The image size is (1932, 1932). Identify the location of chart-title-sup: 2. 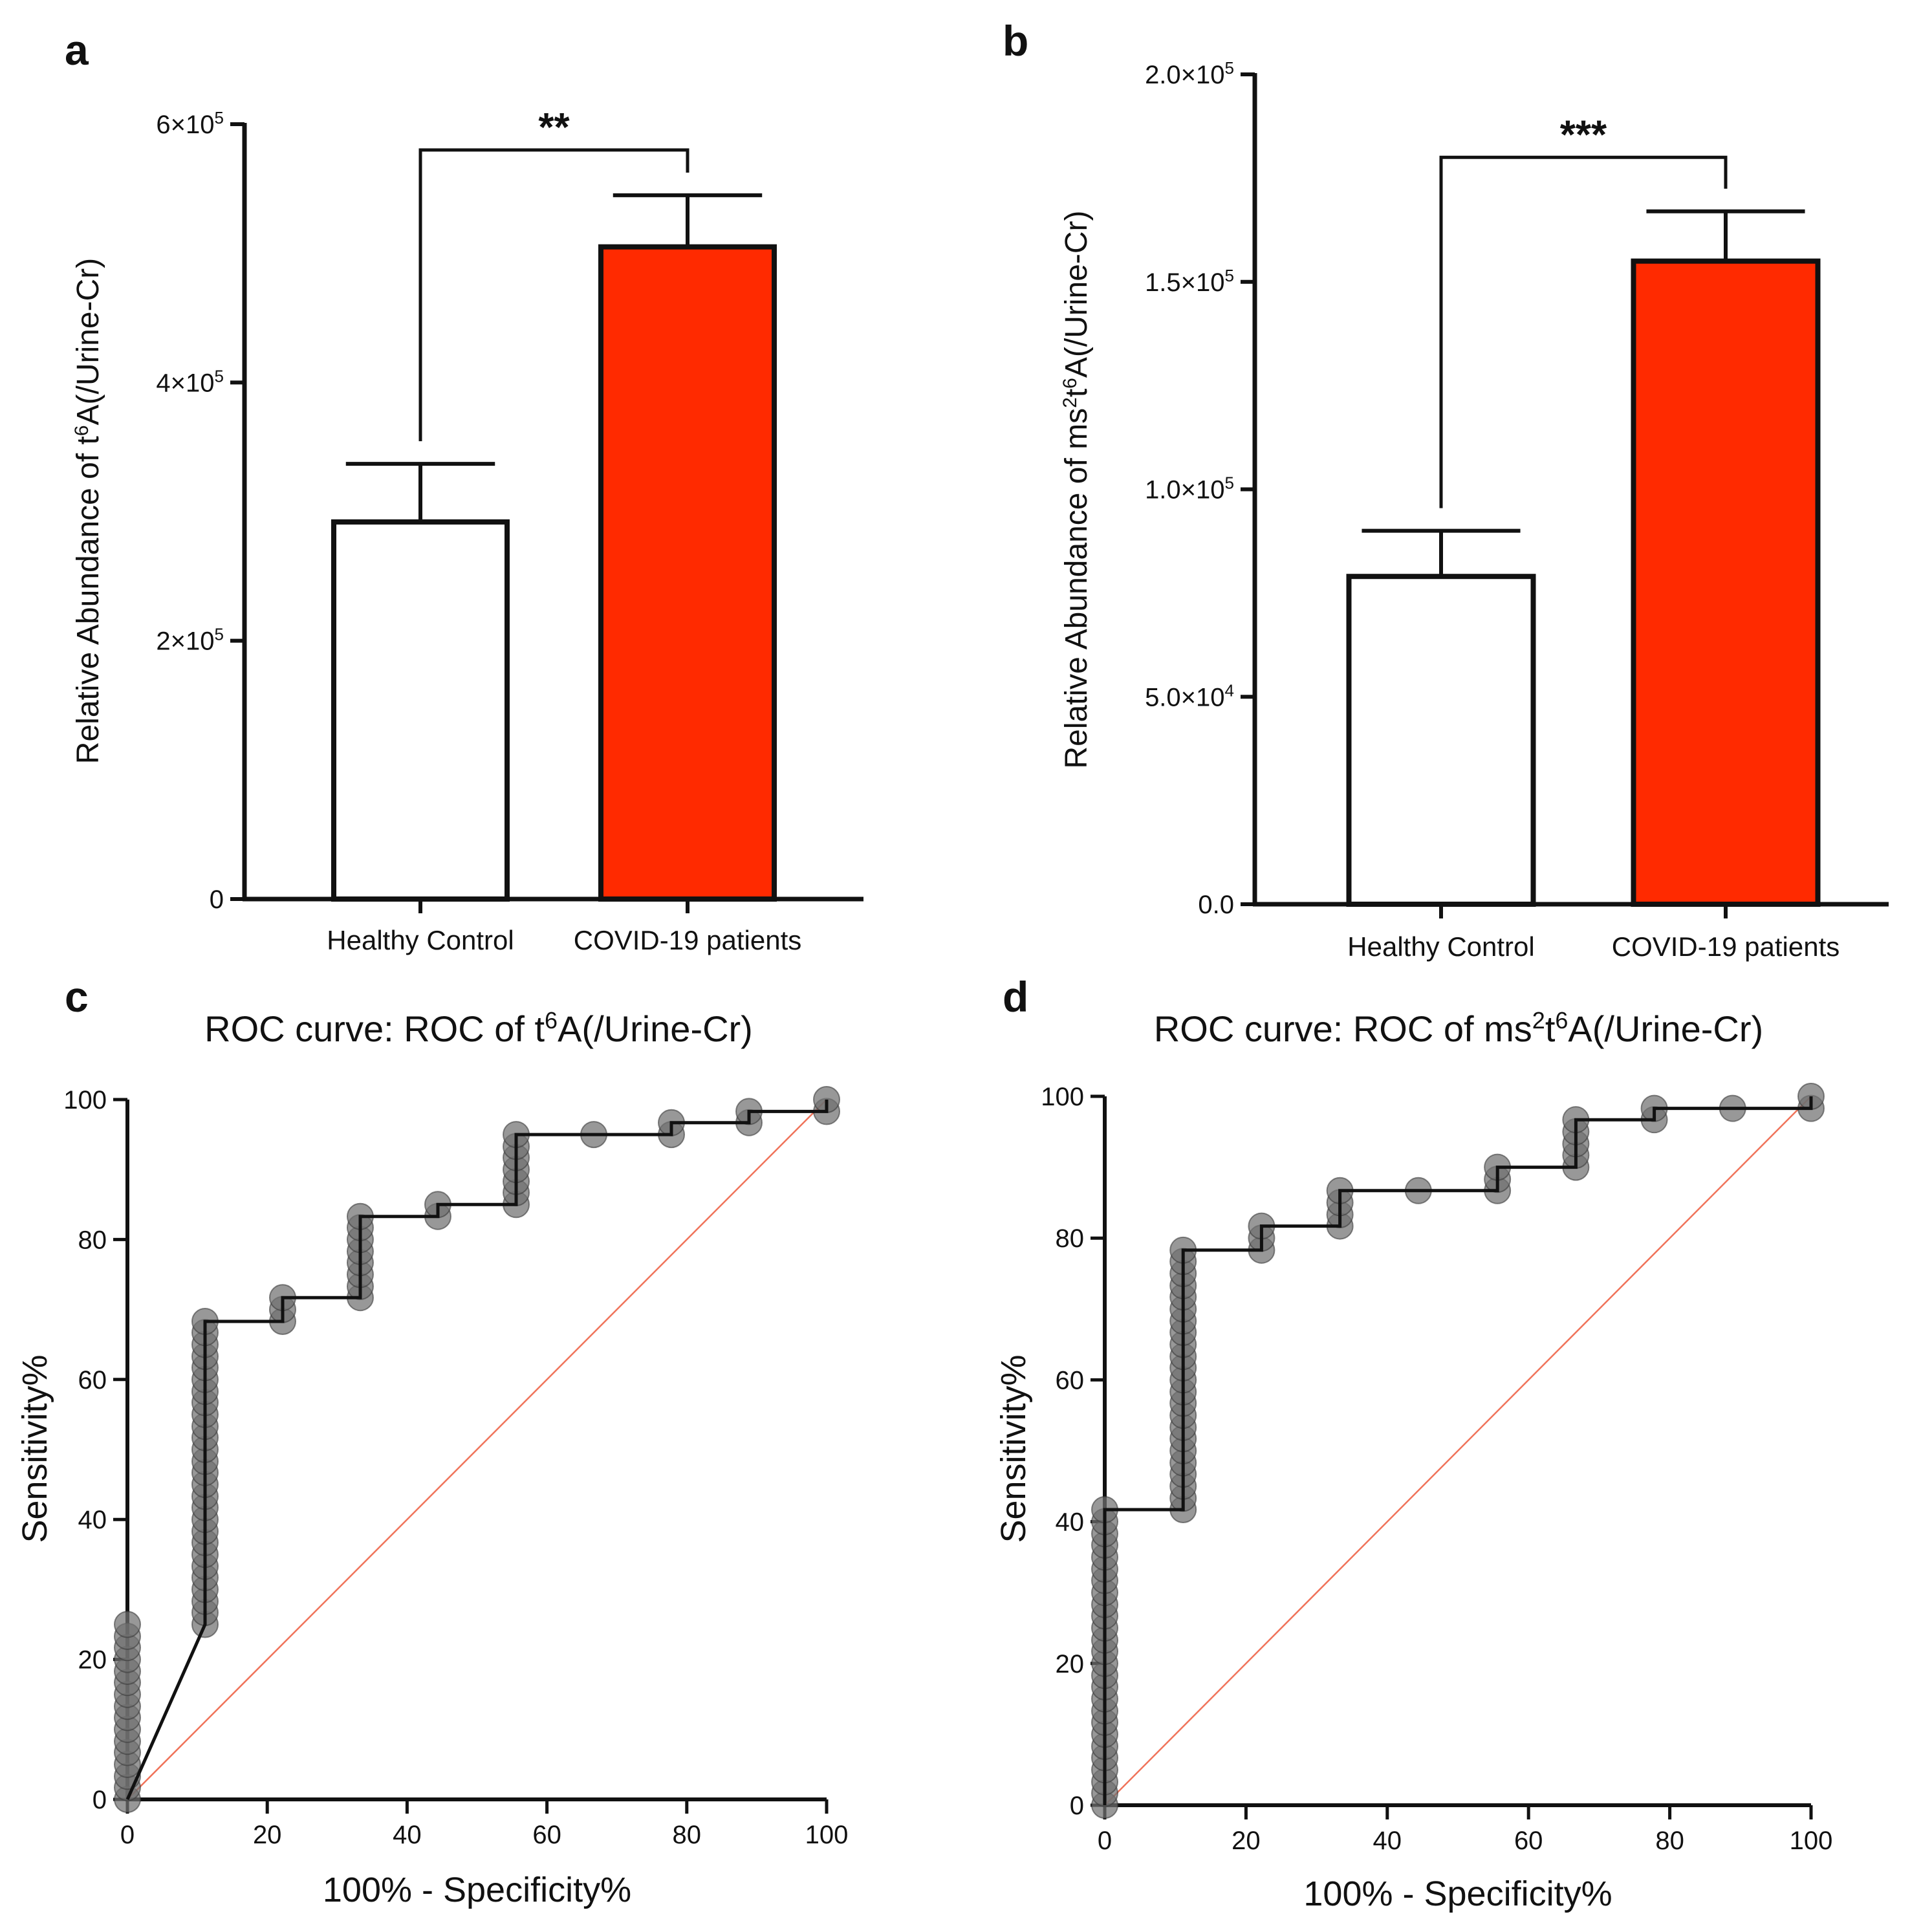
(1538, 1020).